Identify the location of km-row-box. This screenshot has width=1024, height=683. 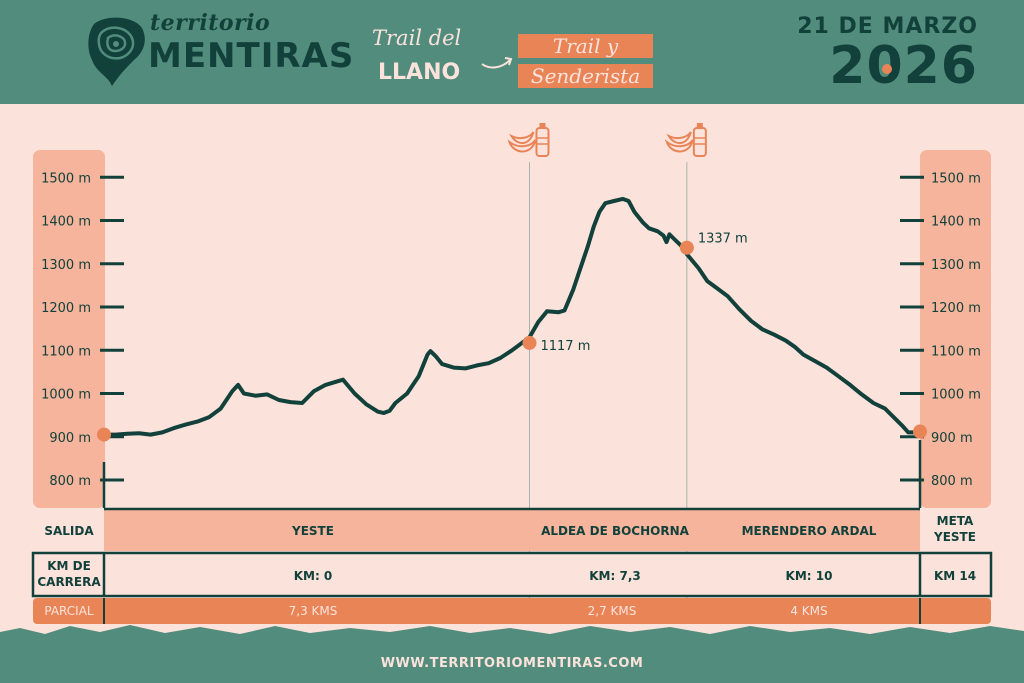
(512, 574).